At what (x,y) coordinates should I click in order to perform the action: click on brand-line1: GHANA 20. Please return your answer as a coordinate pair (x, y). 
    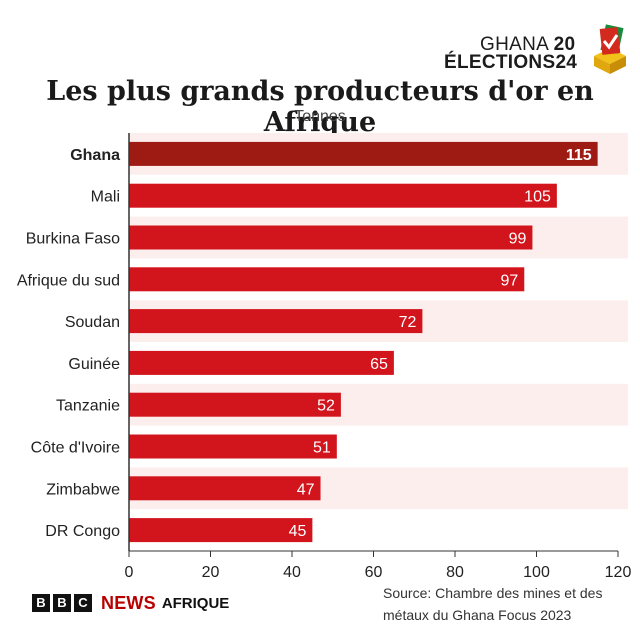
    Looking at the image, I should click on (527, 45).